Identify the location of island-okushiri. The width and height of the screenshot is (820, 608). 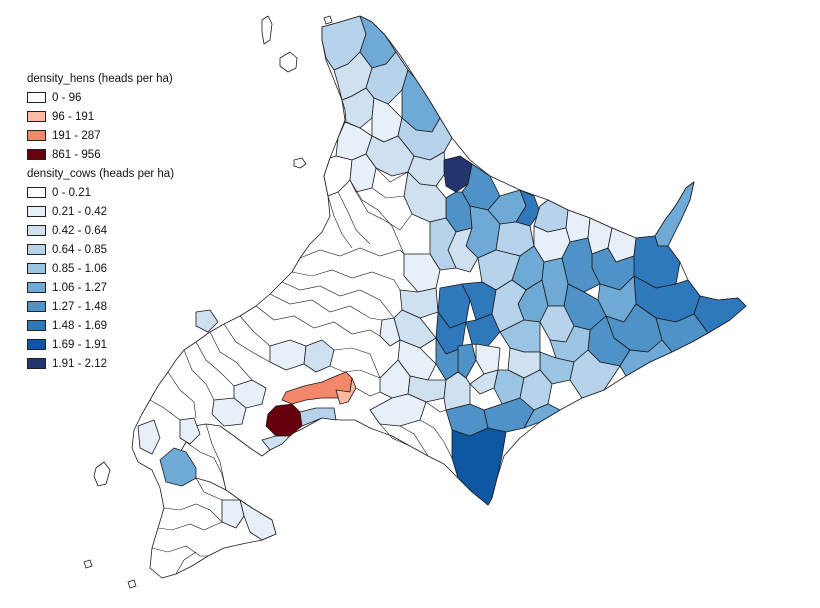
(102, 474).